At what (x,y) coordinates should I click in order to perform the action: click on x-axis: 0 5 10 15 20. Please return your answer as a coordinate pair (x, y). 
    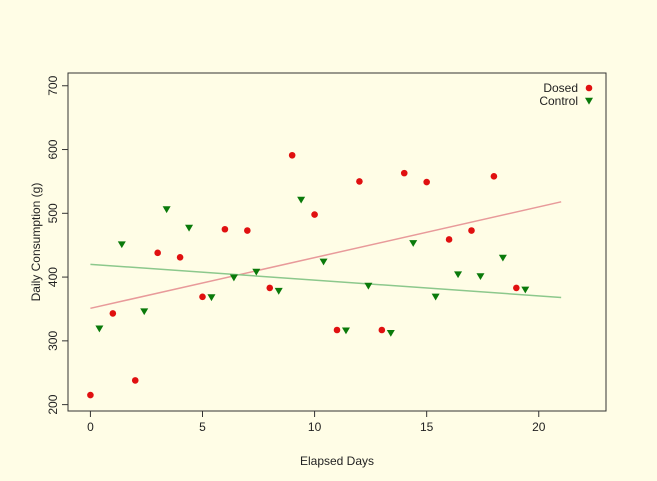
    Looking at the image, I should click on (316, 422).